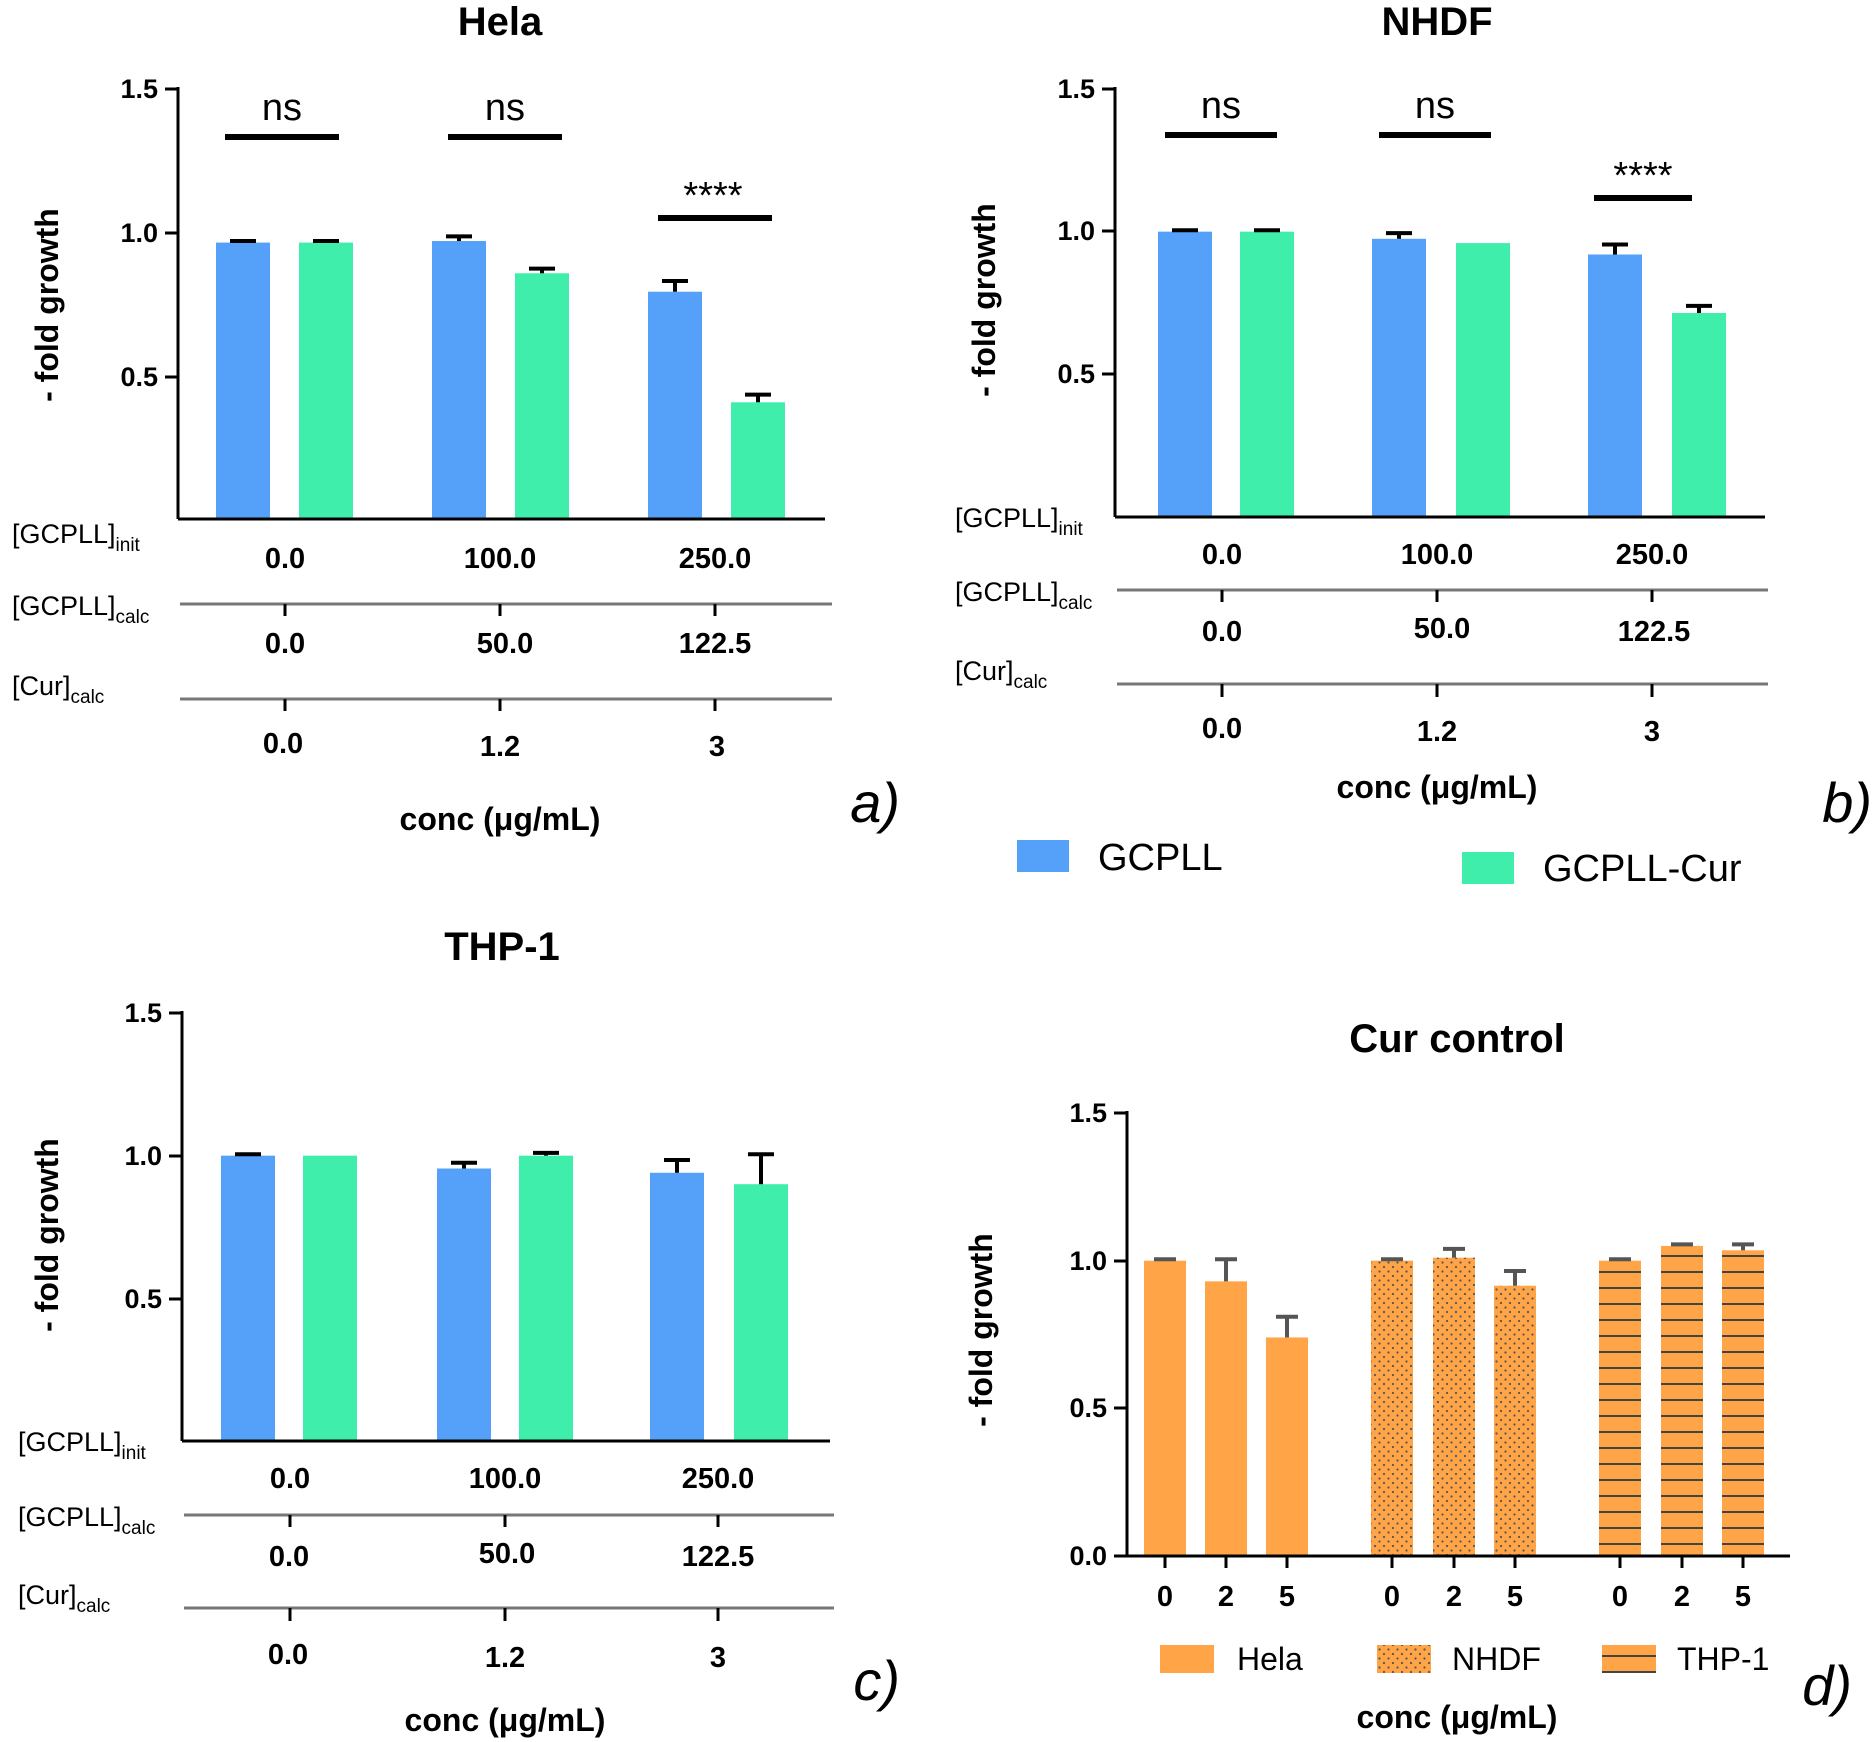 The height and width of the screenshot is (1742, 1875). Describe the element at coordinates (507, 1554) in the screenshot. I see `panel-c-category-label: 50.0` at that location.